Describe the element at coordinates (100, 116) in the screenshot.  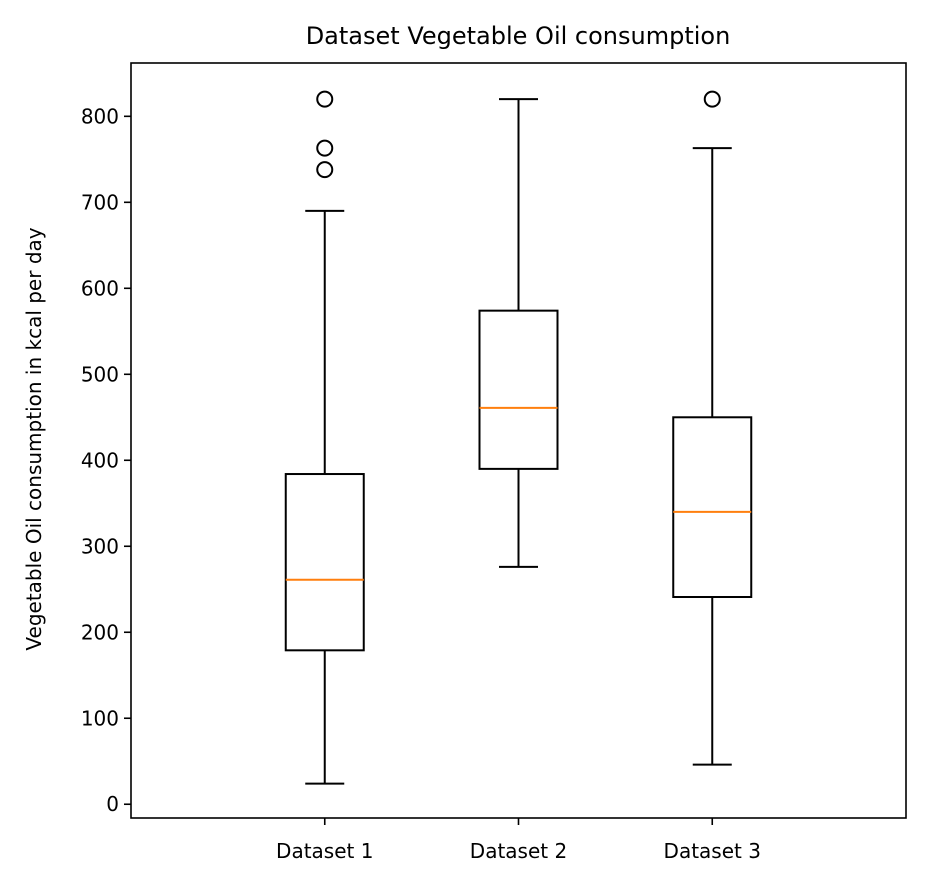
I see `y-tick-label: 800` at that location.